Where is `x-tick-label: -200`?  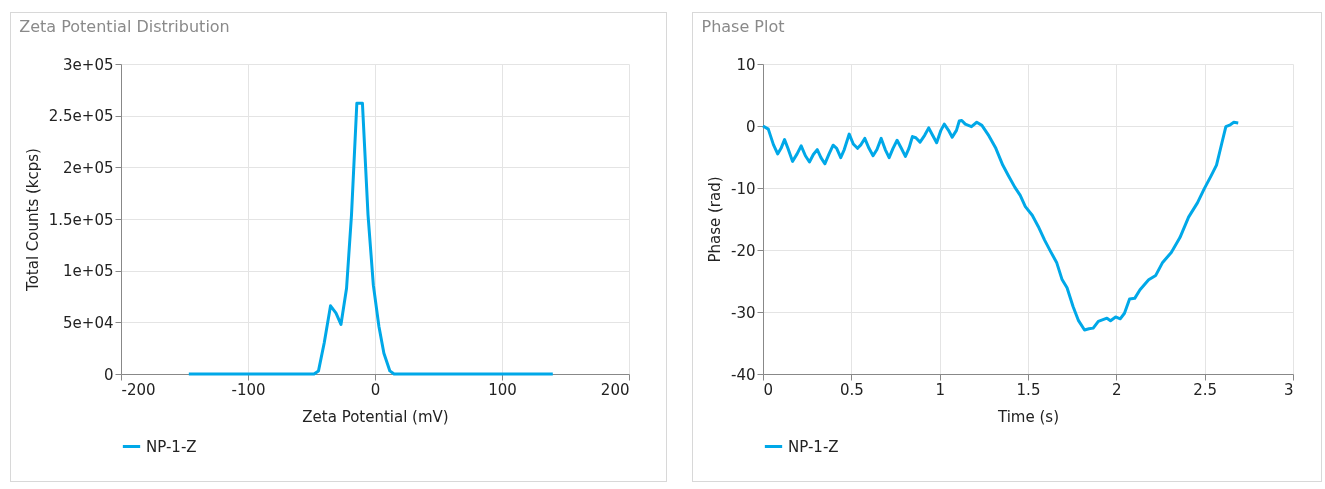
x-tick-label: -200 is located at coordinates (138, 389).